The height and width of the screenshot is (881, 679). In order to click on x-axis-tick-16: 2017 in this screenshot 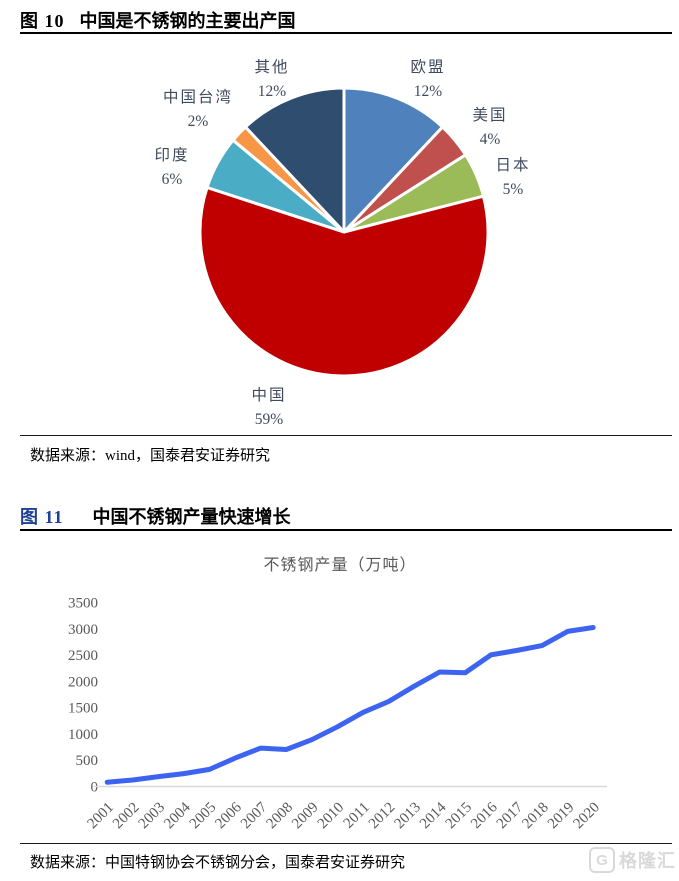, I will do `click(510, 815)`.